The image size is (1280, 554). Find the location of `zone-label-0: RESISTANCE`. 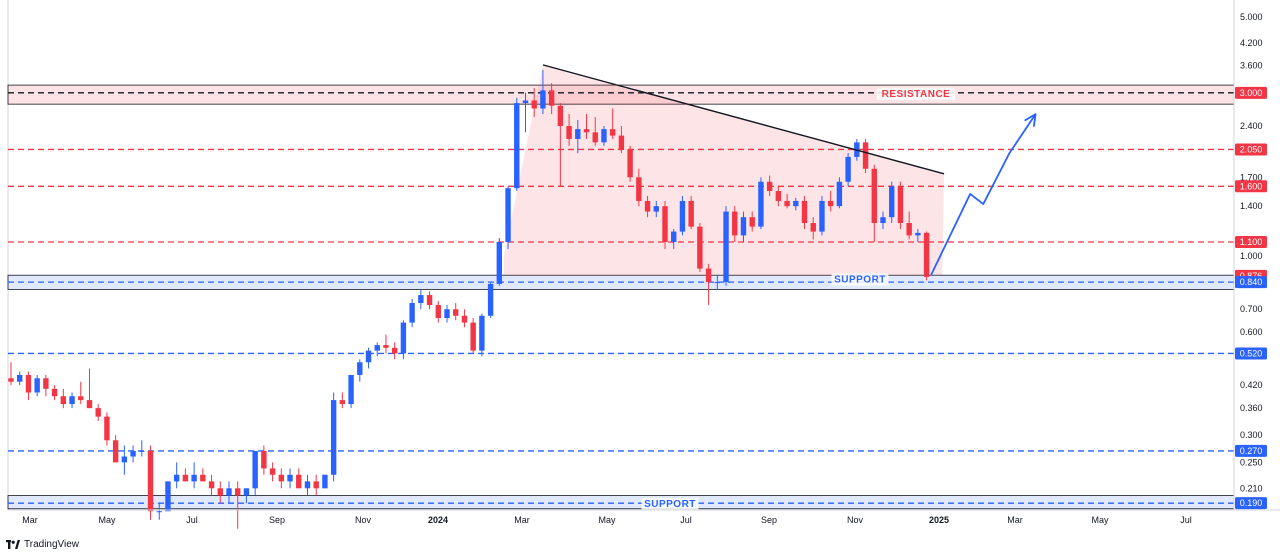

zone-label-0: RESISTANCE is located at coordinates (916, 94).